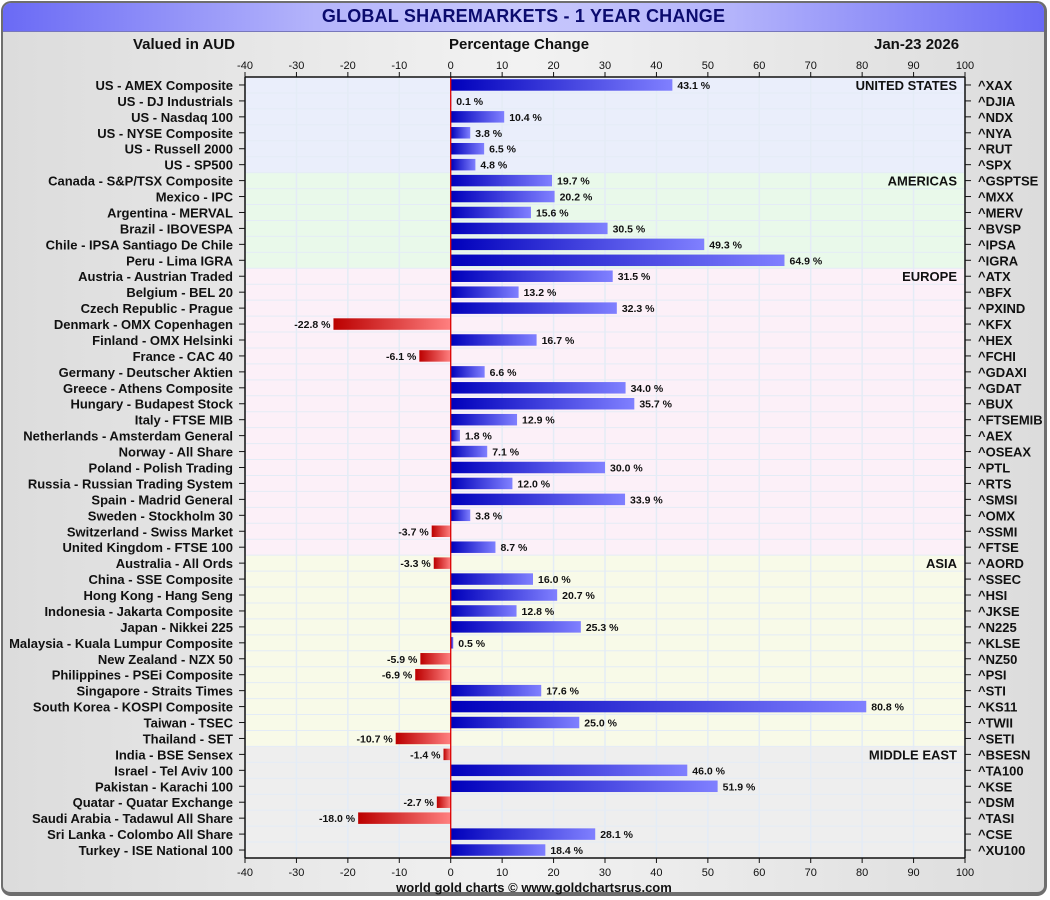 The image size is (1050, 900). Describe the element at coordinates (811, 66) in the screenshot. I see `x-tick-label-top: 70` at that location.